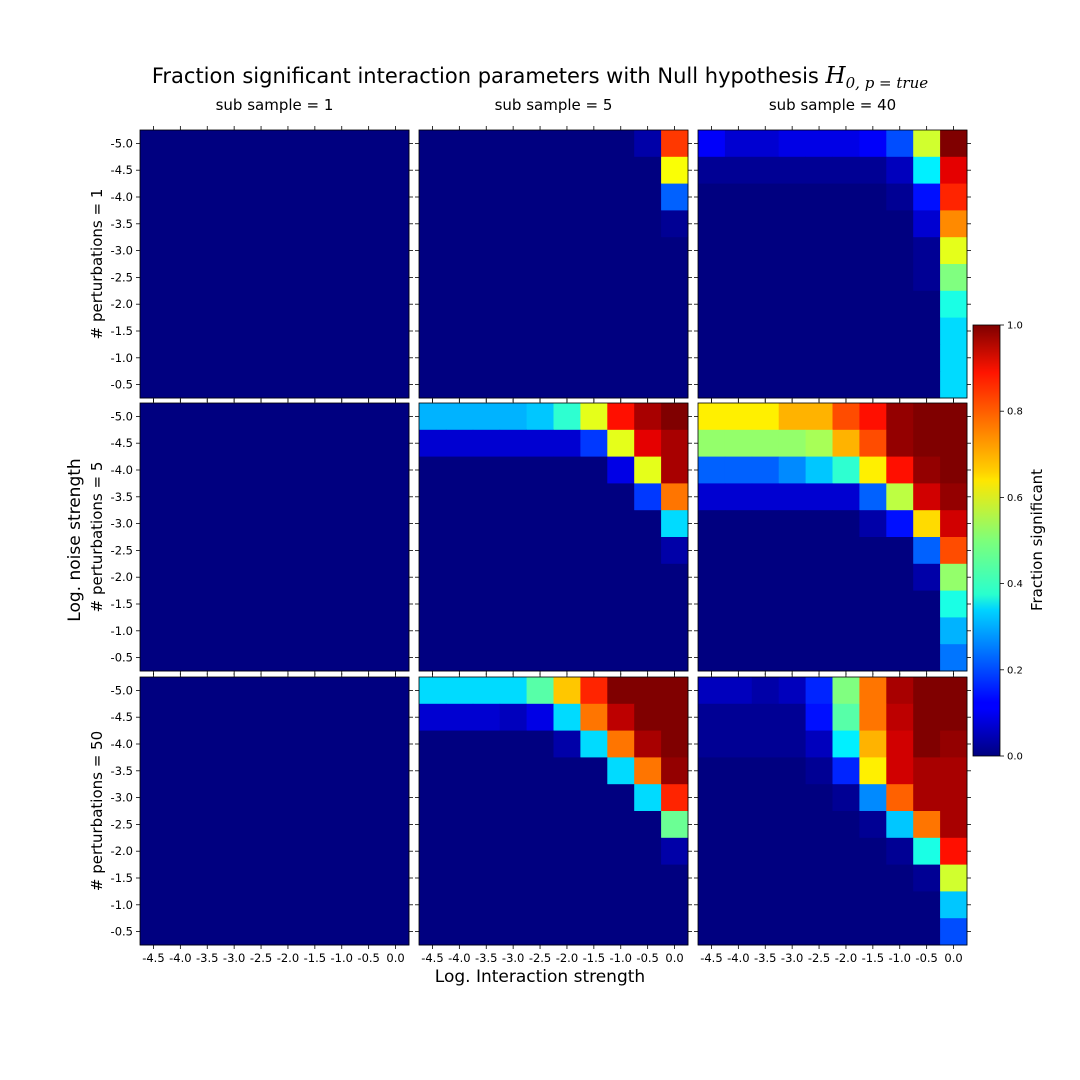 Image resolution: width=1080 pixels, height=1080 pixels. What do you see at coordinates (122, 385) in the screenshot?
I see `y-tick-label: -0.5` at bounding box center [122, 385].